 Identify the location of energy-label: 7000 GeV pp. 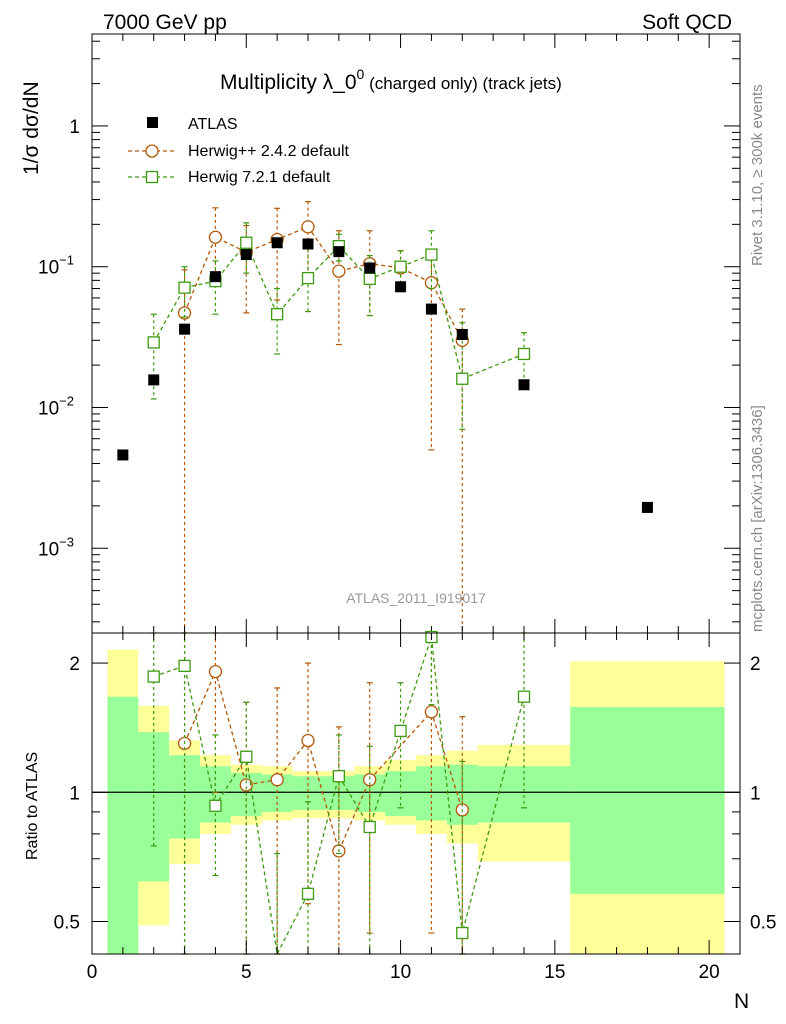
(165, 22).